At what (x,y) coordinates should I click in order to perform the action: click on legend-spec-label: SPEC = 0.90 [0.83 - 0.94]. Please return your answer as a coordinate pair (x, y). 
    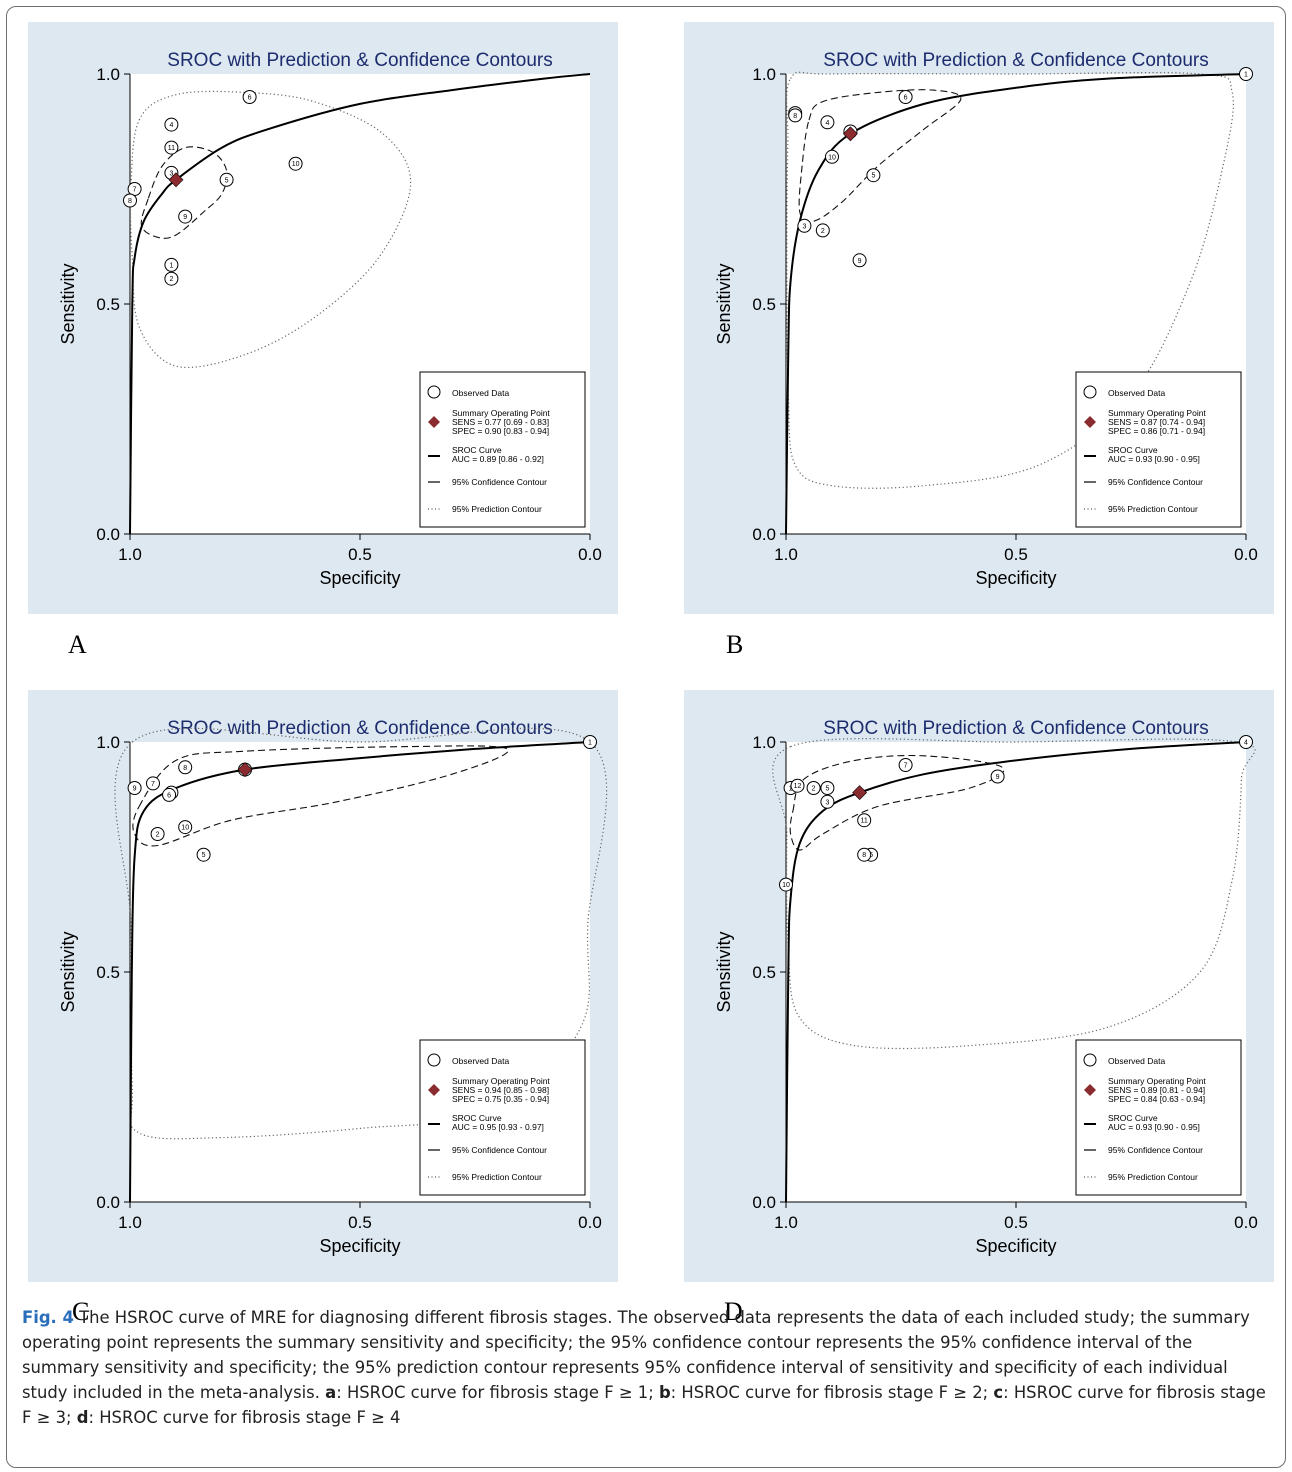
    Looking at the image, I should click on (500, 431).